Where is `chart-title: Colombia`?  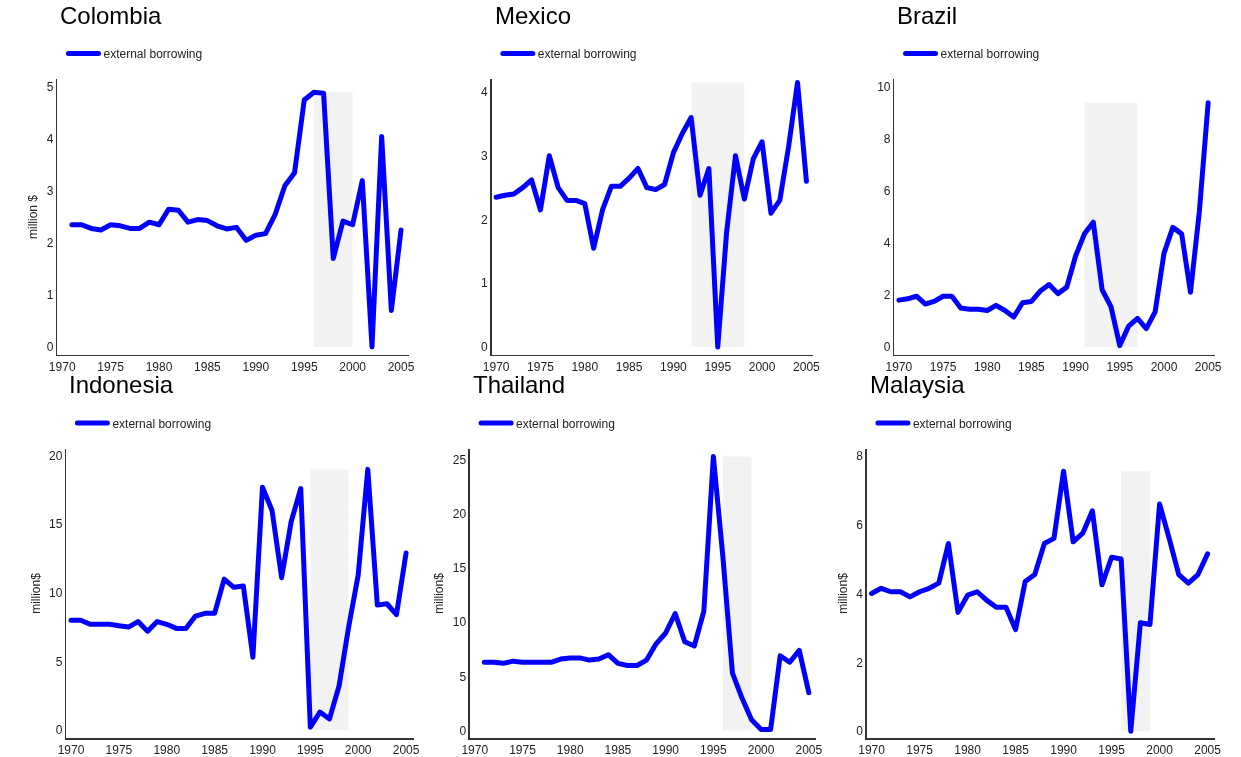 chart-title: Colombia is located at coordinates (111, 15).